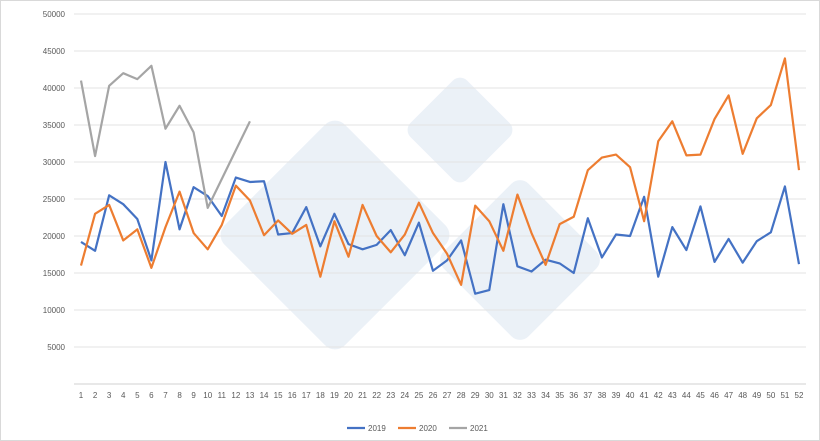 The width and height of the screenshot is (820, 441). What do you see at coordinates (56, 347) in the screenshot?
I see `y-tick-label: 5000` at bounding box center [56, 347].